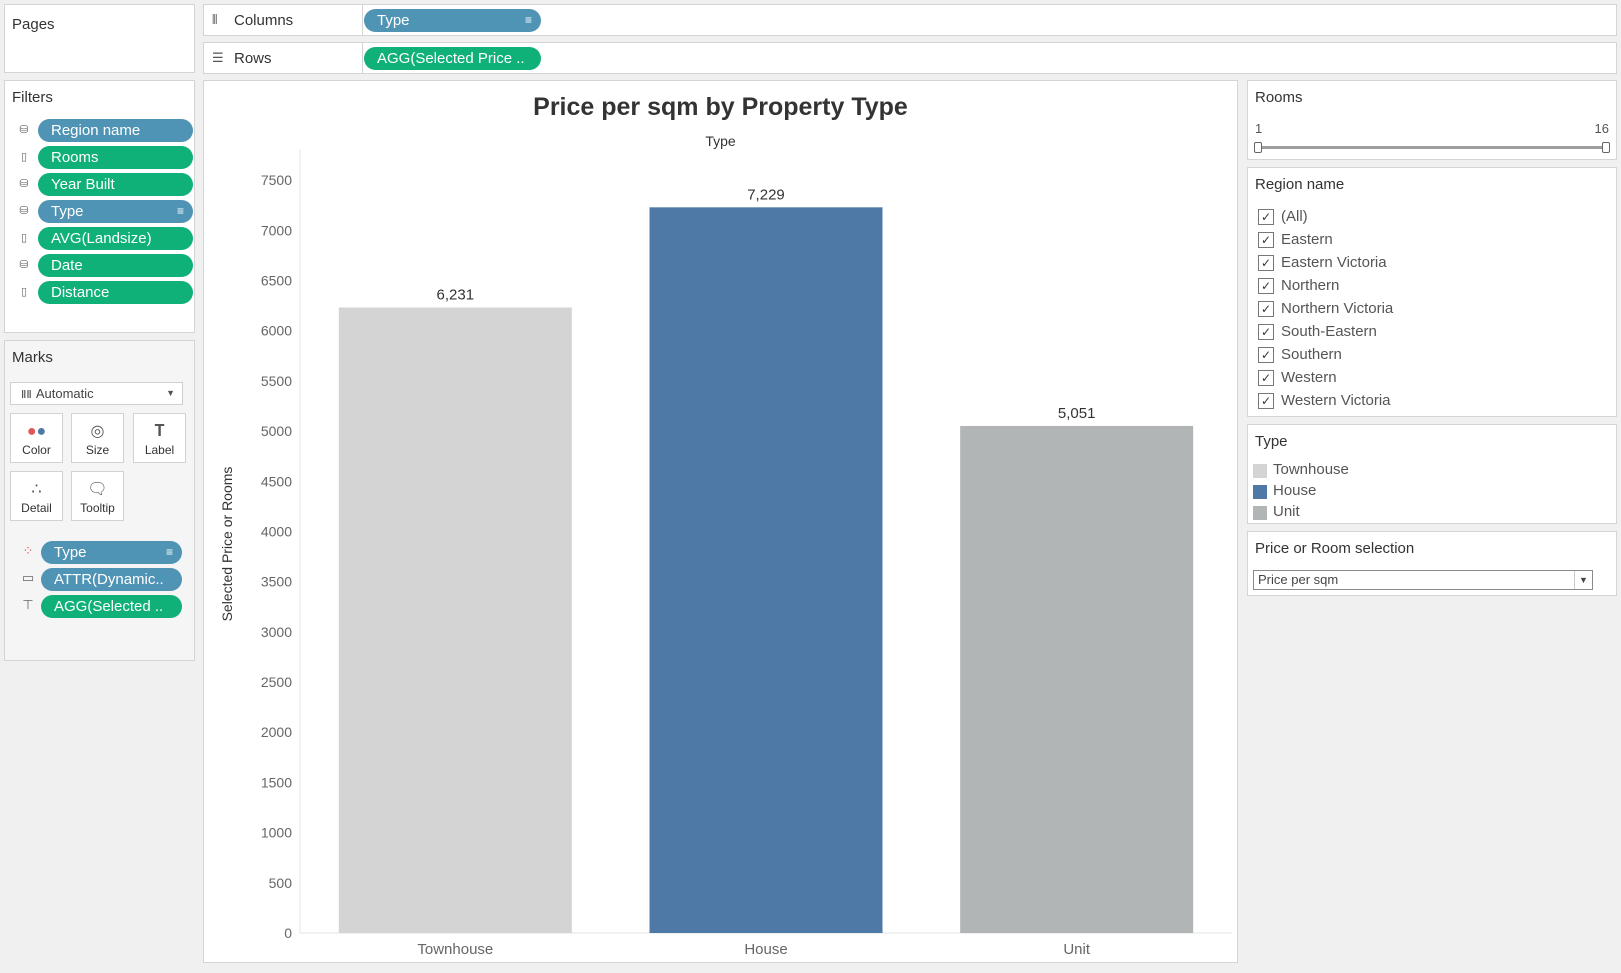 The height and width of the screenshot is (973, 1621). I want to click on rooms-slider-track, so click(1432, 147).